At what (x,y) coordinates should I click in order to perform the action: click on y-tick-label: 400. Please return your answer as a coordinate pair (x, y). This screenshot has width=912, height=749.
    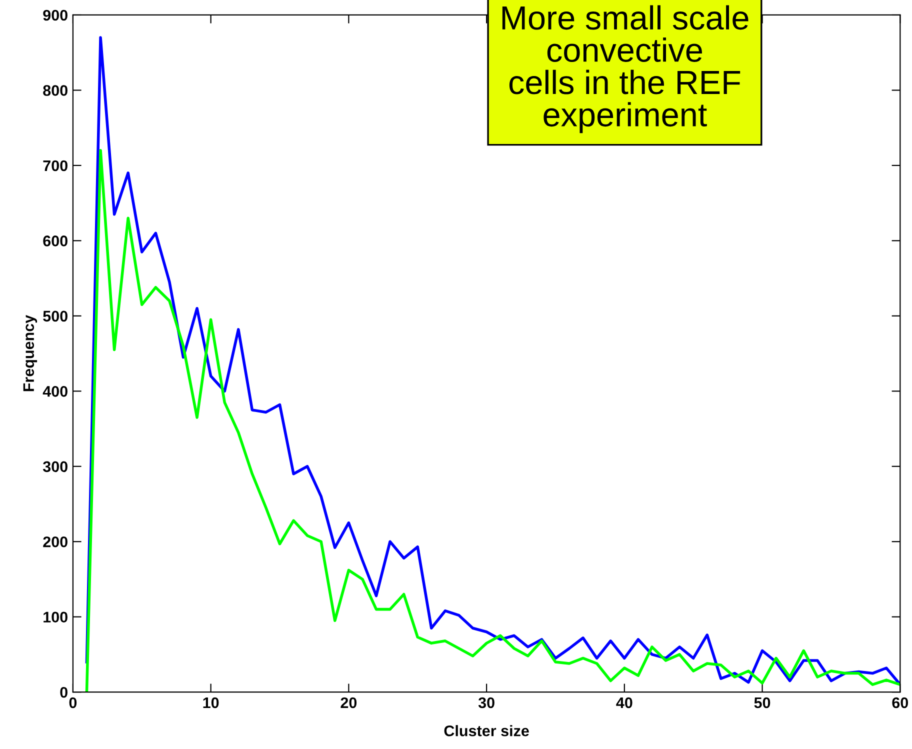
    Looking at the image, I should click on (55, 391).